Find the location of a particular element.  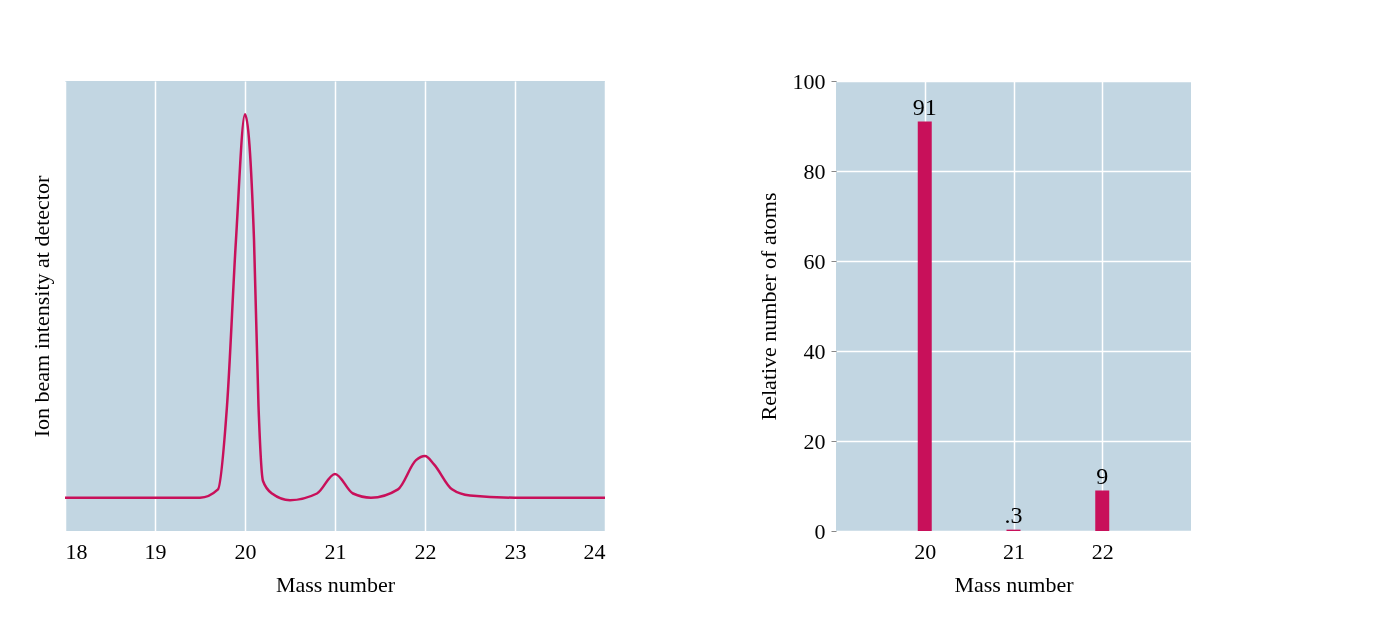

y-tick-label: 40 is located at coordinates (814, 351).